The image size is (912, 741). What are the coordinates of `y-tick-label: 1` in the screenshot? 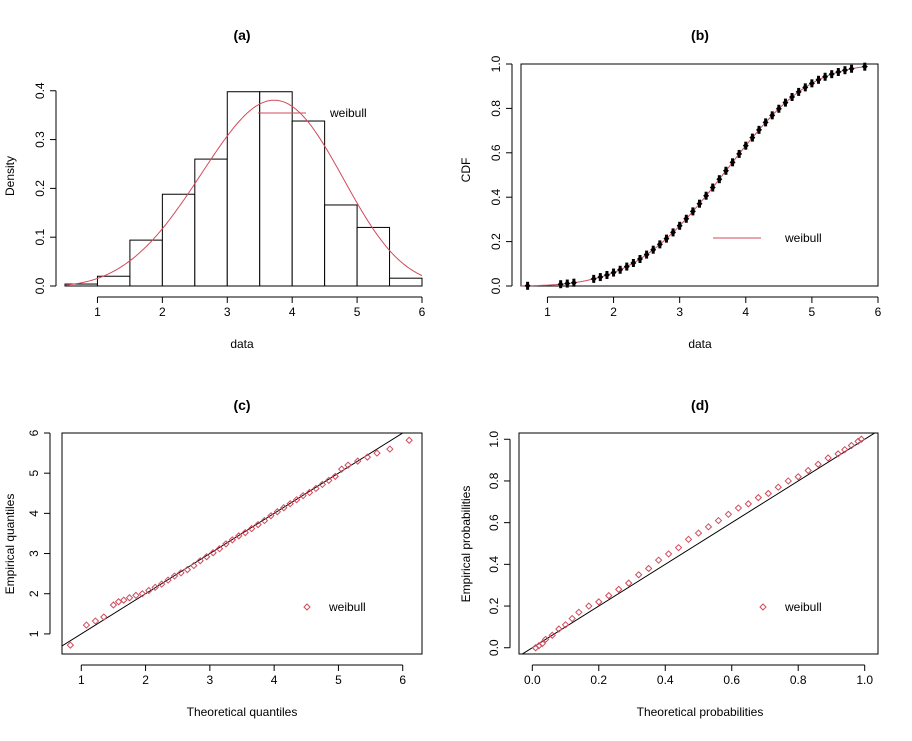 It's located at (34, 633).